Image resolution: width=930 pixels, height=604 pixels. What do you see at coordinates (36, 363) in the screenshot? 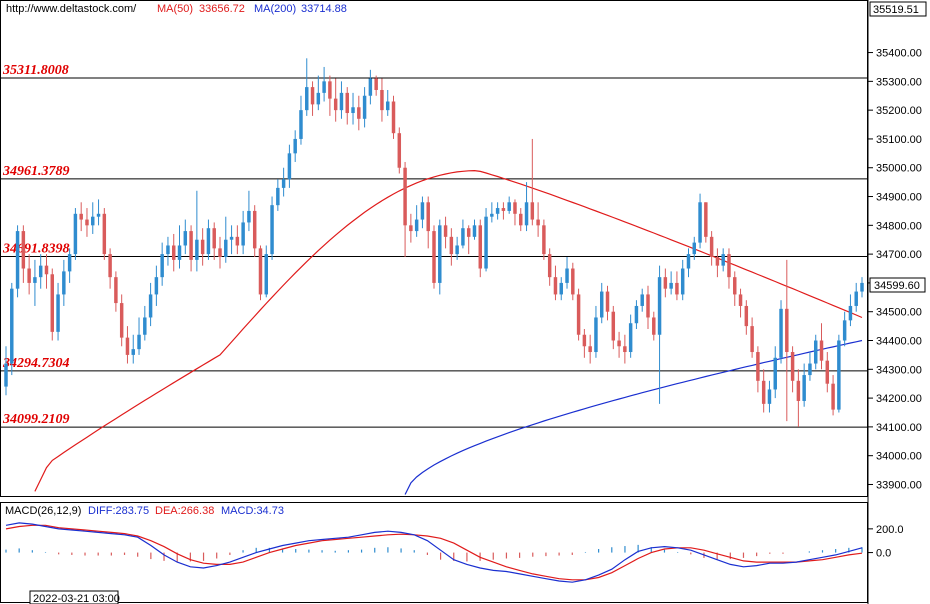
I see `level-label: 34294.7304` at bounding box center [36, 363].